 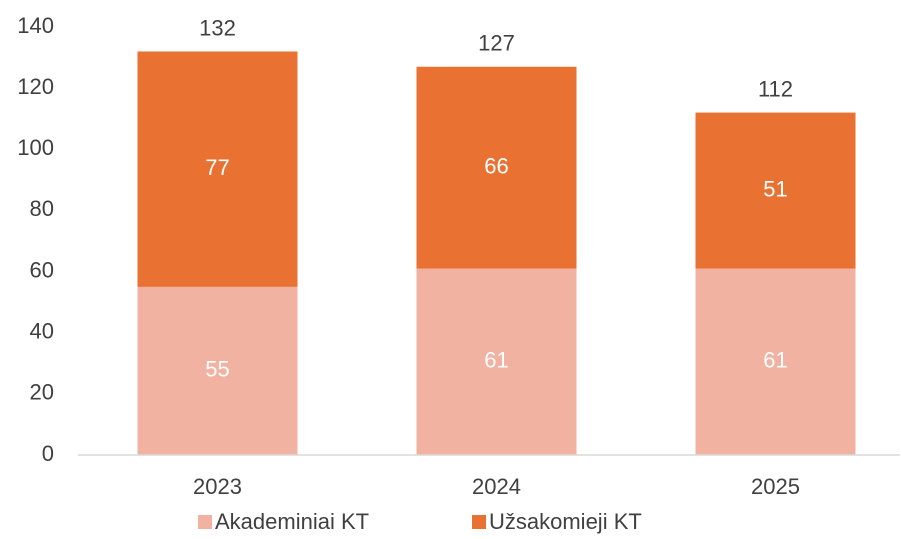 What do you see at coordinates (48, 453) in the screenshot?
I see `y-tick-label: 0` at bounding box center [48, 453].